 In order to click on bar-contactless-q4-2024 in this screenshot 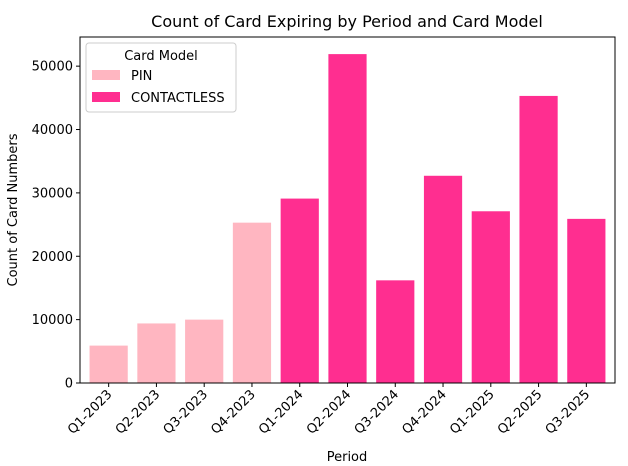, I will do `click(443, 279)`.